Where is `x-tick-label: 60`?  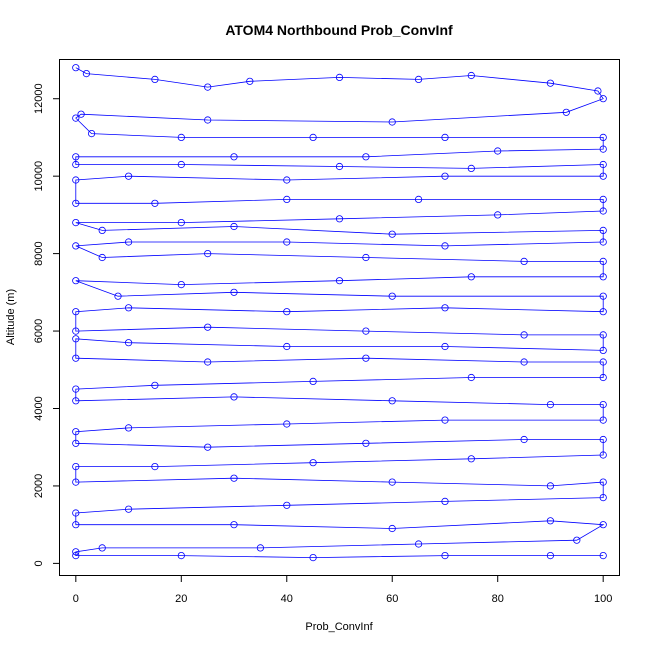
x-tick-label: 60 is located at coordinates (392, 599).